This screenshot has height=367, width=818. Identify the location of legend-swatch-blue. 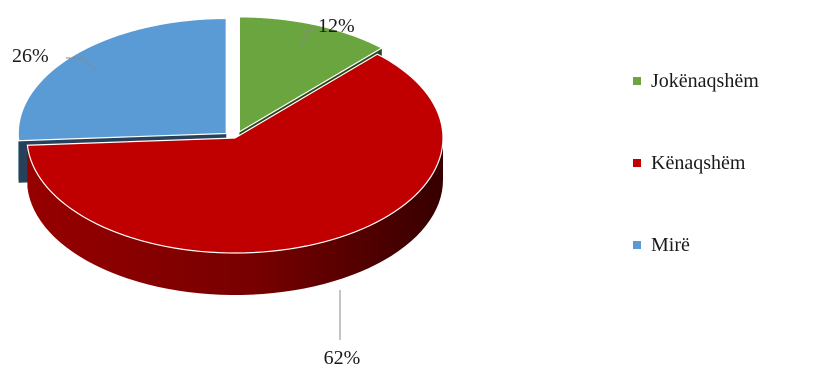
(637, 245).